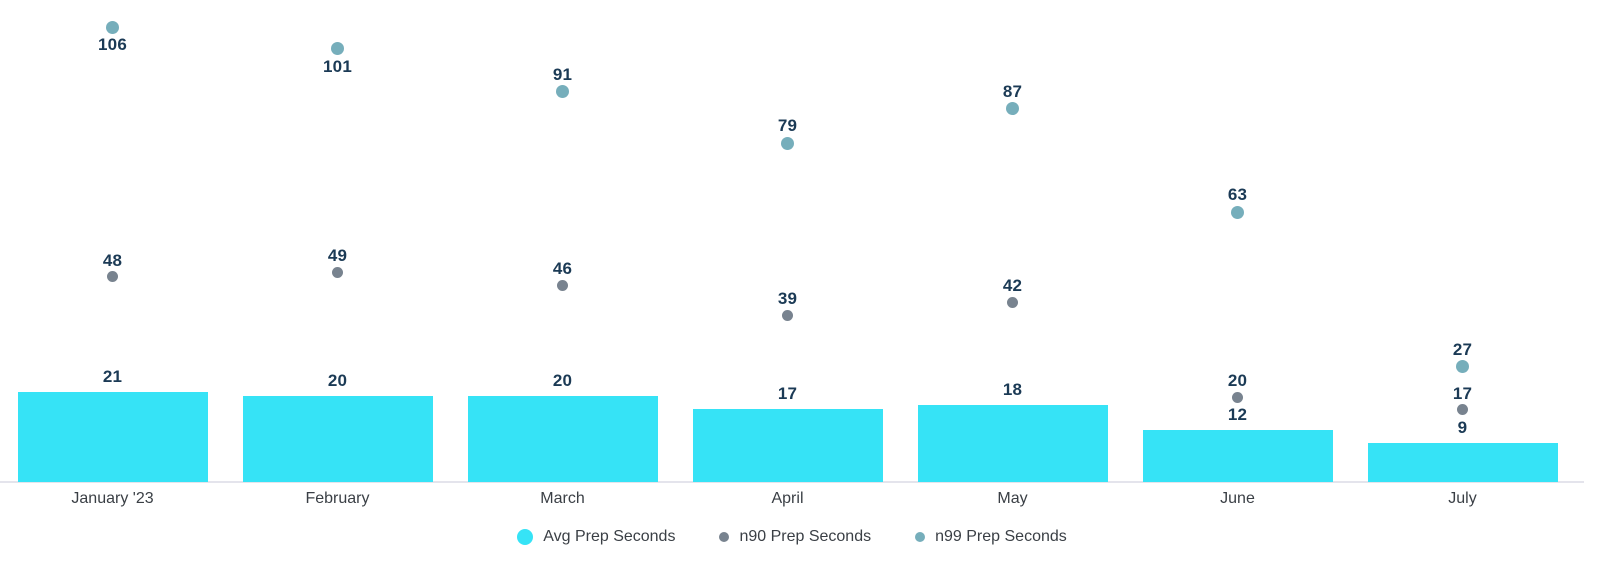 The height and width of the screenshot is (581, 1600). What do you see at coordinates (787, 299) in the screenshot?
I see `n90-value-label: 39` at bounding box center [787, 299].